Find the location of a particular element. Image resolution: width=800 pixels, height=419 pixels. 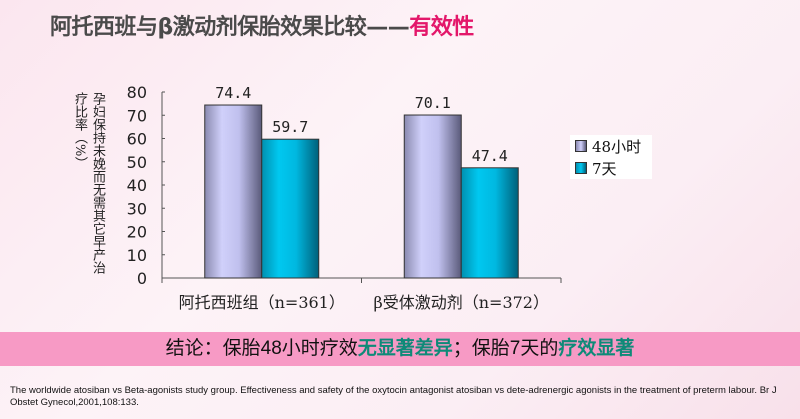

legend: 48小时 7天 is located at coordinates (611, 157).